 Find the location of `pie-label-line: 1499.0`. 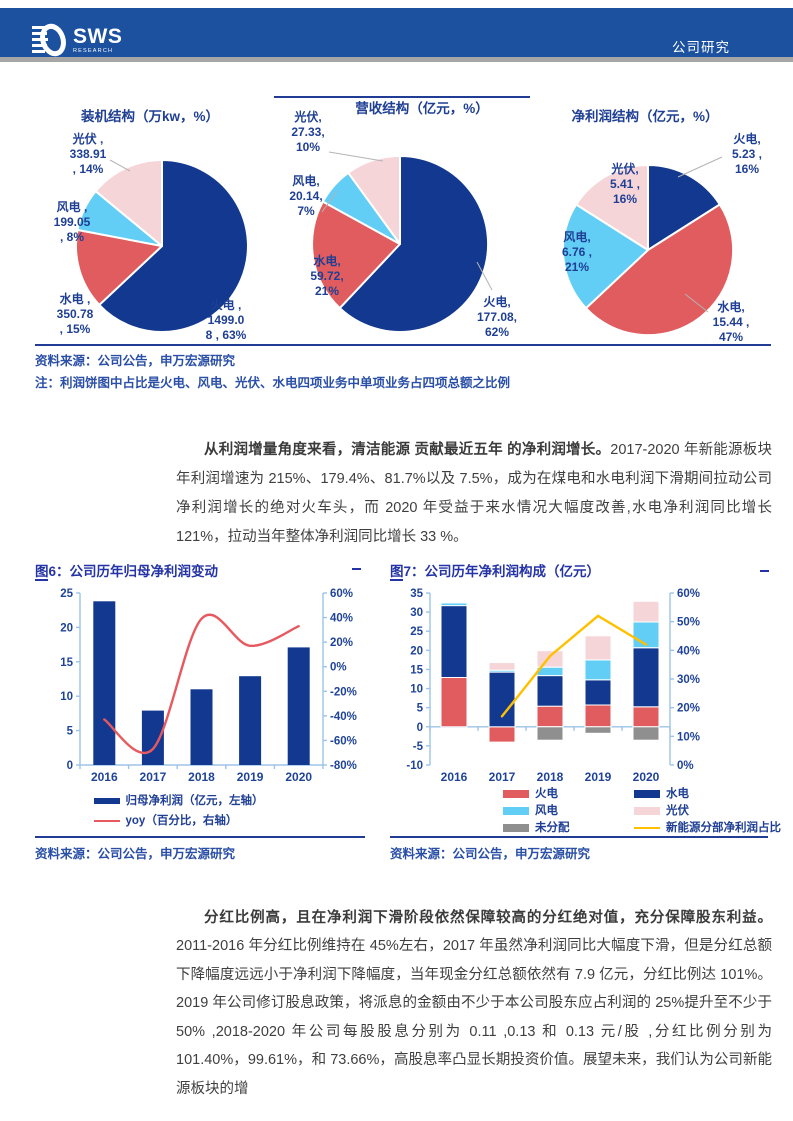

pie-label-line: 1499.0 is located at coordinates (226, 320).